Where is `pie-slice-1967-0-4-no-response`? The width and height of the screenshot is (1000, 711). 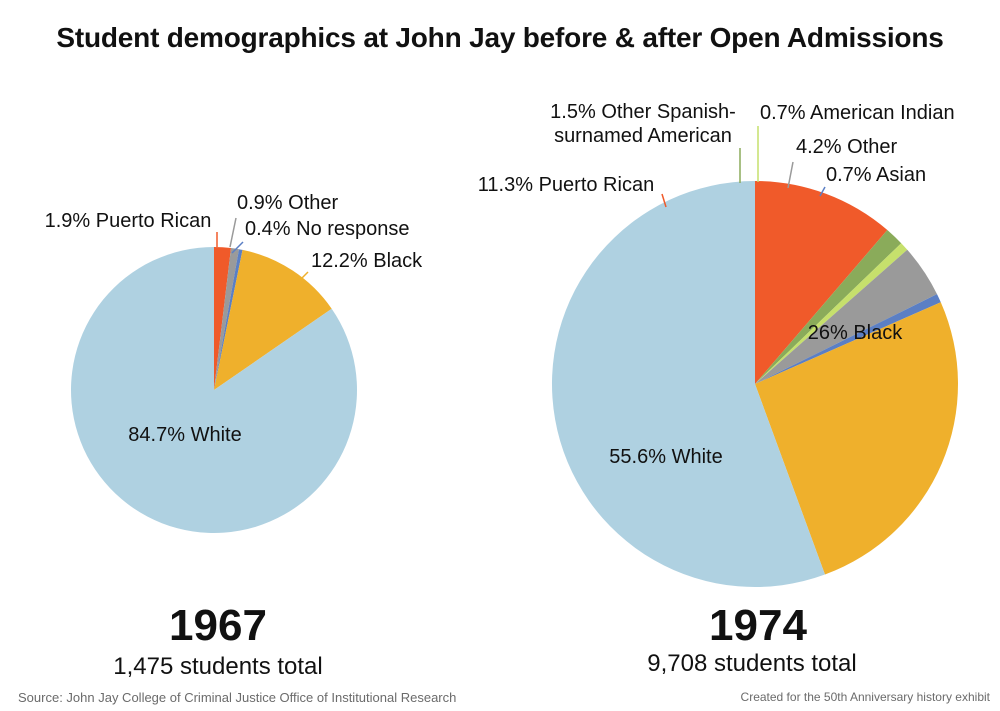 pie-slice-1967-0-4-no-response is located at coordinates (228, 319).